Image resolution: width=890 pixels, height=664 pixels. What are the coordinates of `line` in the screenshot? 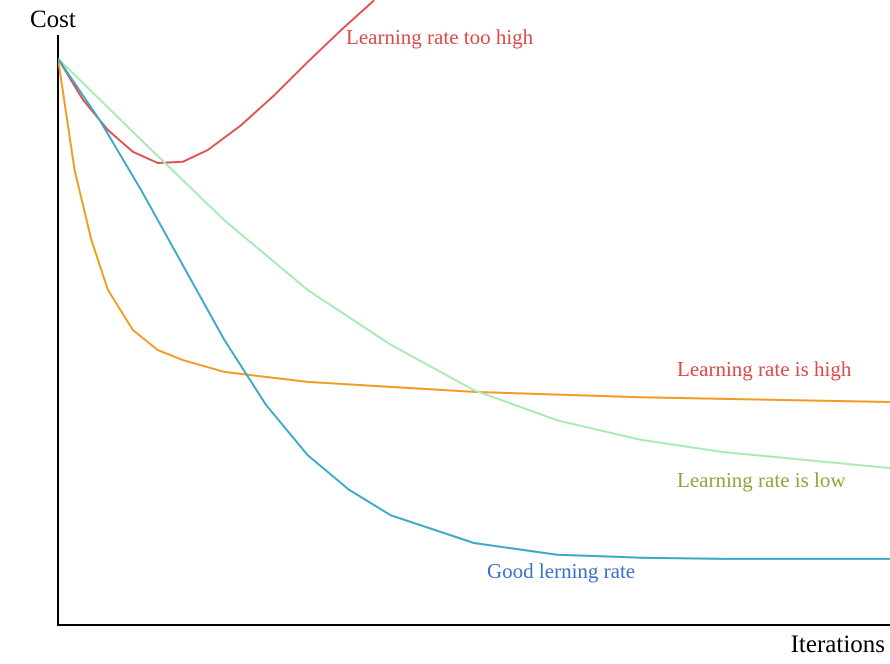 It's located at (216, 82).